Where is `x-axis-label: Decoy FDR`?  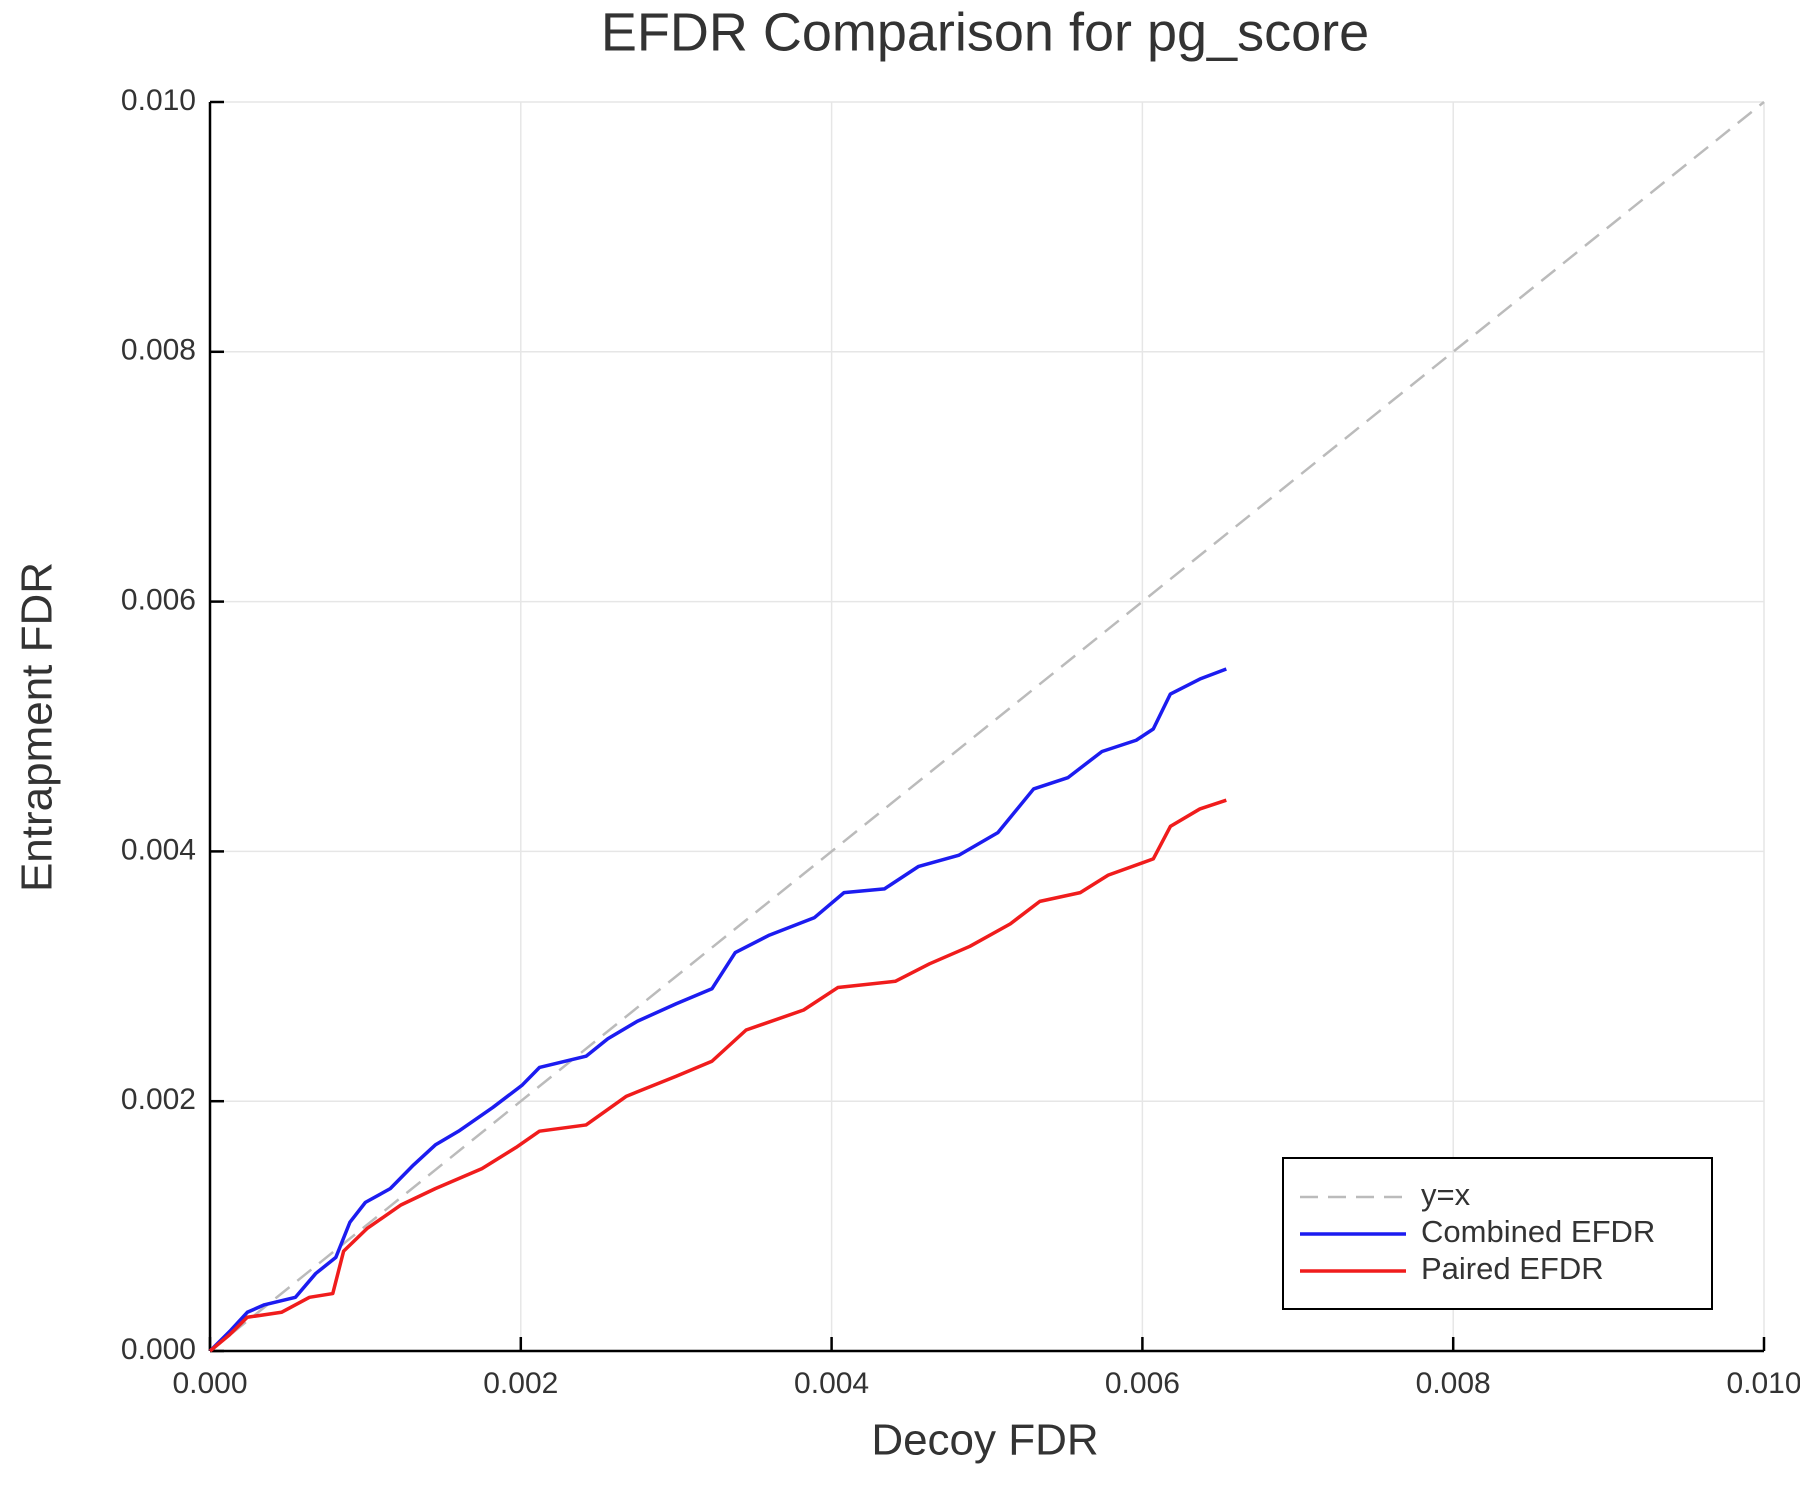
x-axis-label: Decoy FDR is located at coordinates (984, 1440).